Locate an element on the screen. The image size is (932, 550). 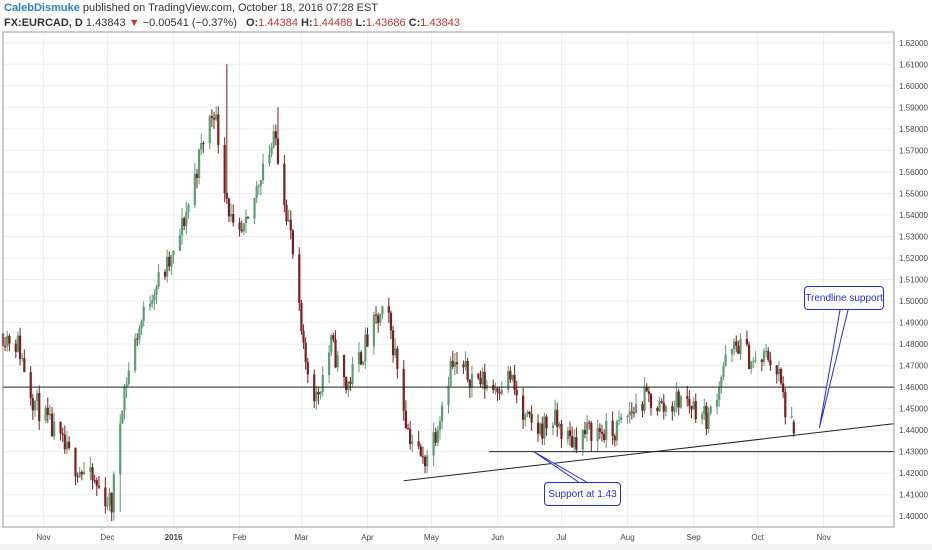
x-tick-label: Feb is located at coordinates (240, 537).